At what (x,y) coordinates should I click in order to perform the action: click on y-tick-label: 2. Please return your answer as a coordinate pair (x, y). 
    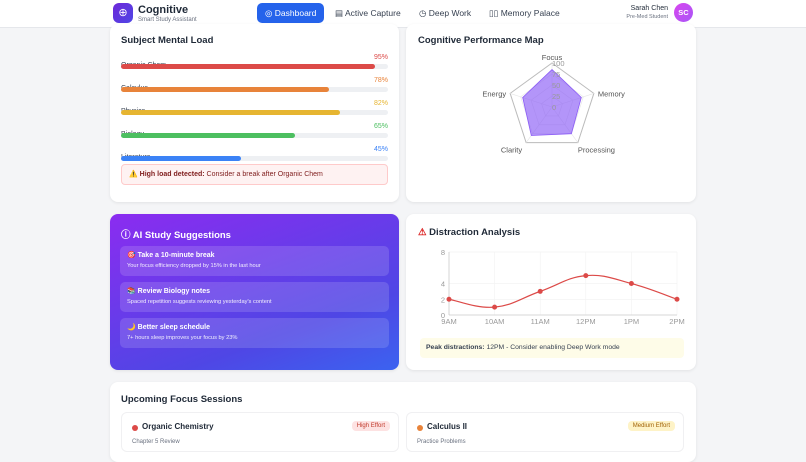
    Looking at the image, I should click on (443, 299).